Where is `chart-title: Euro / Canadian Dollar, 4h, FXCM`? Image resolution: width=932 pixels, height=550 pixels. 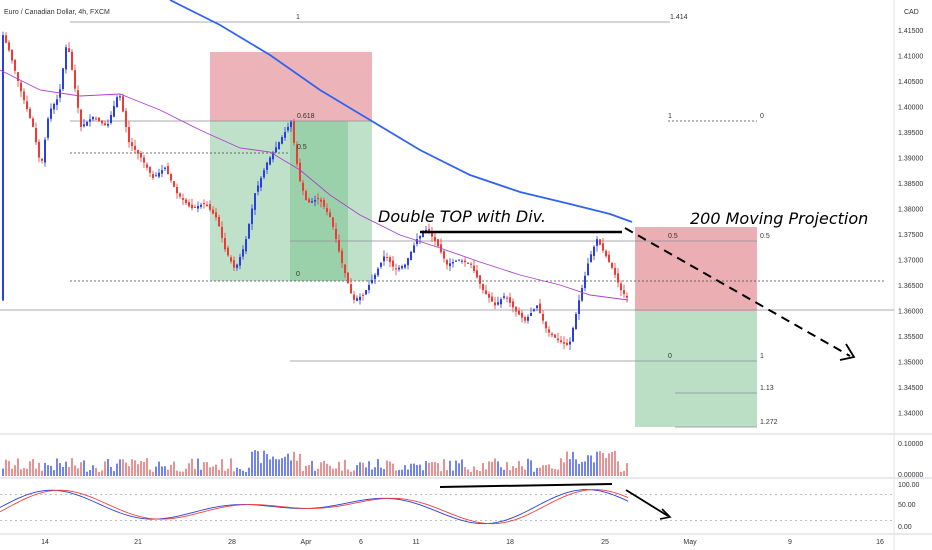
chart-title: Euro / Canadian Dollar, 4h, FXCM is located at coordinates (57, 12).